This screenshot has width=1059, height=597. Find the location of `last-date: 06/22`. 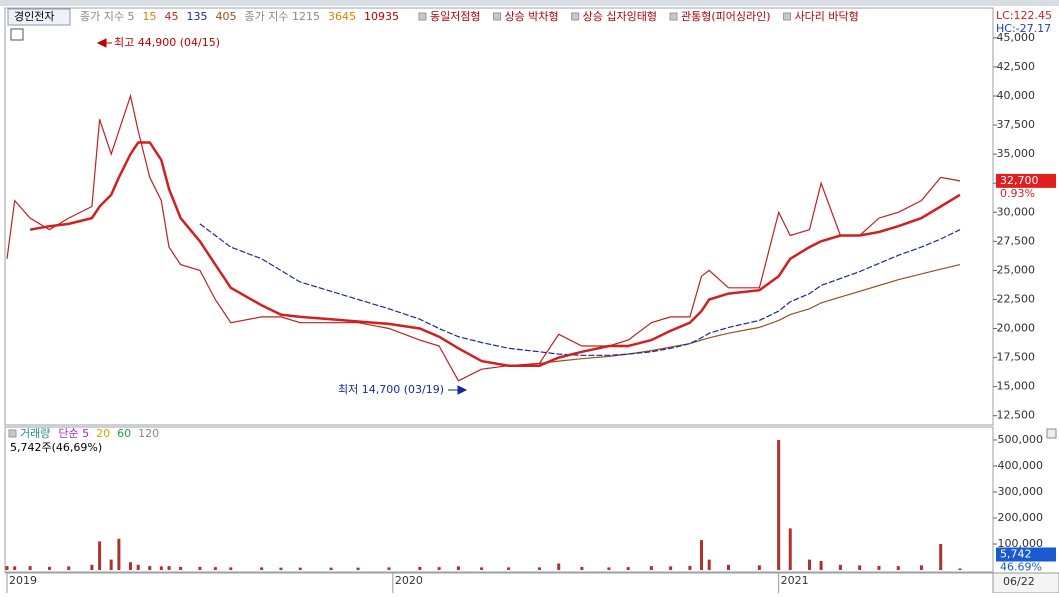

last-date: 06/22 is located at coordinates (1019, 581).